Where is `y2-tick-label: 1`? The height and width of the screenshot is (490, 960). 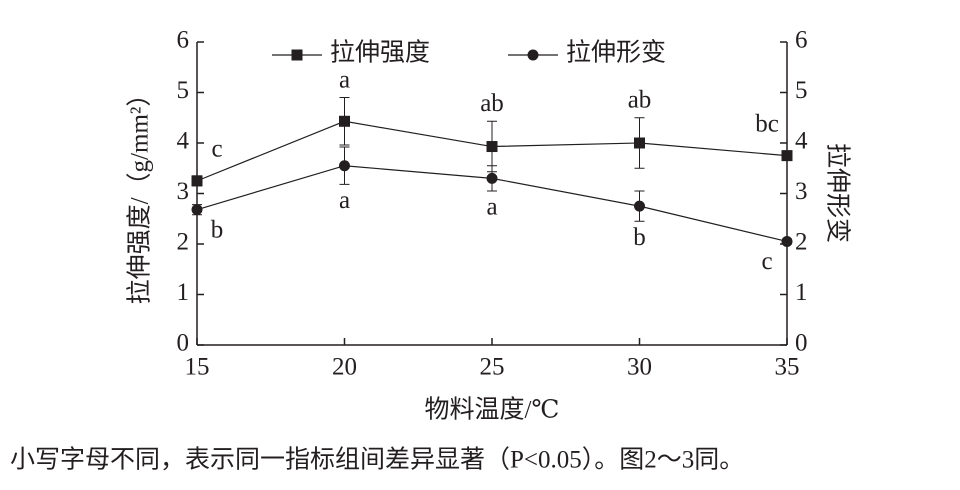
y2-tick-label: 1 is located at coordinates (801, 292).